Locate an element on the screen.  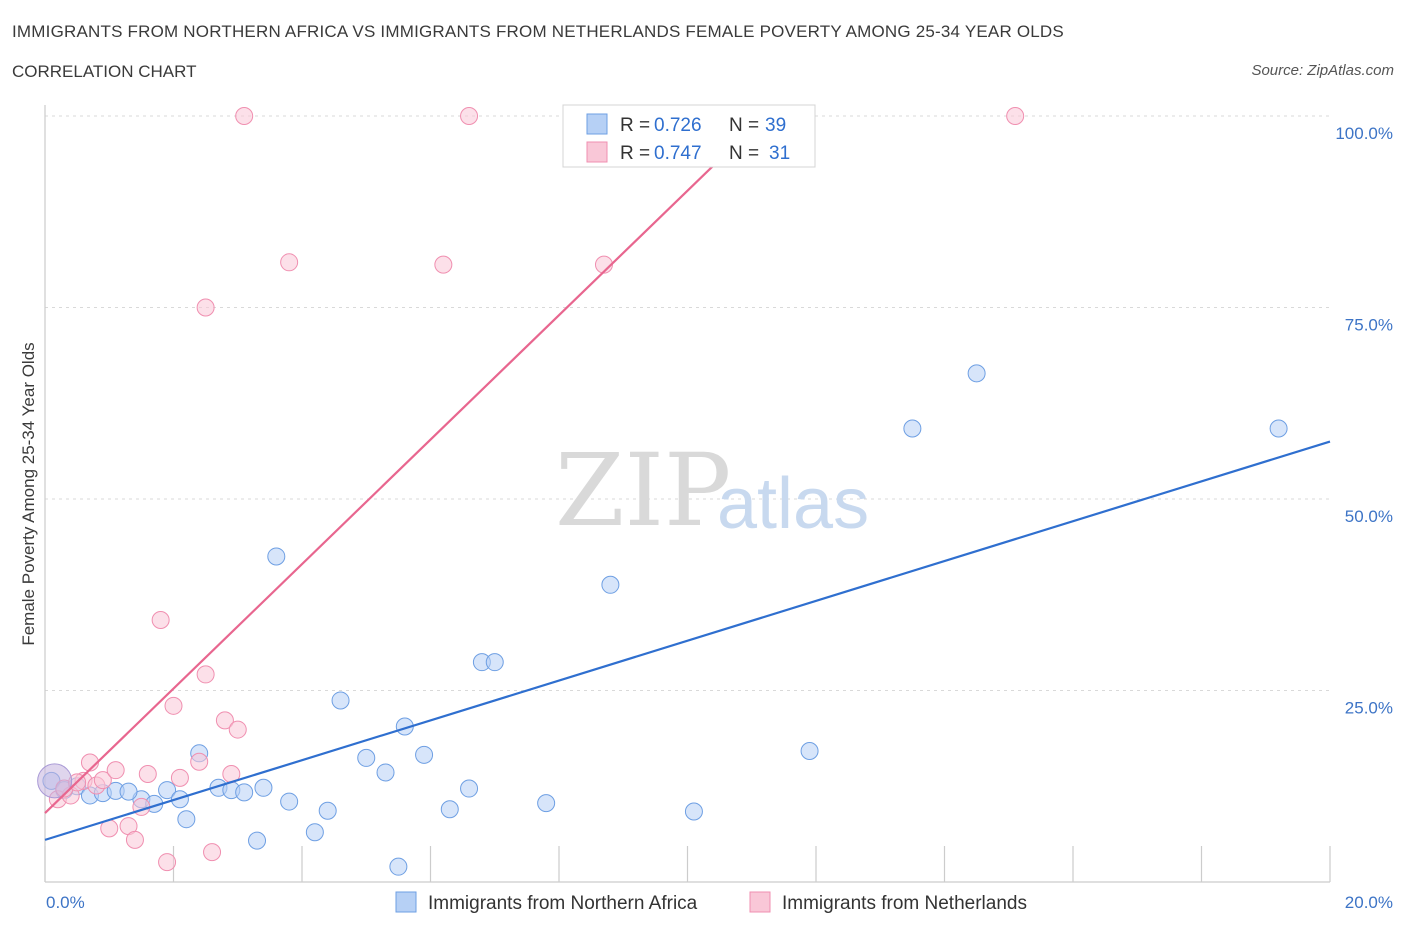
legend-n-value-pink: 31 is located at coordinates (779, 153).